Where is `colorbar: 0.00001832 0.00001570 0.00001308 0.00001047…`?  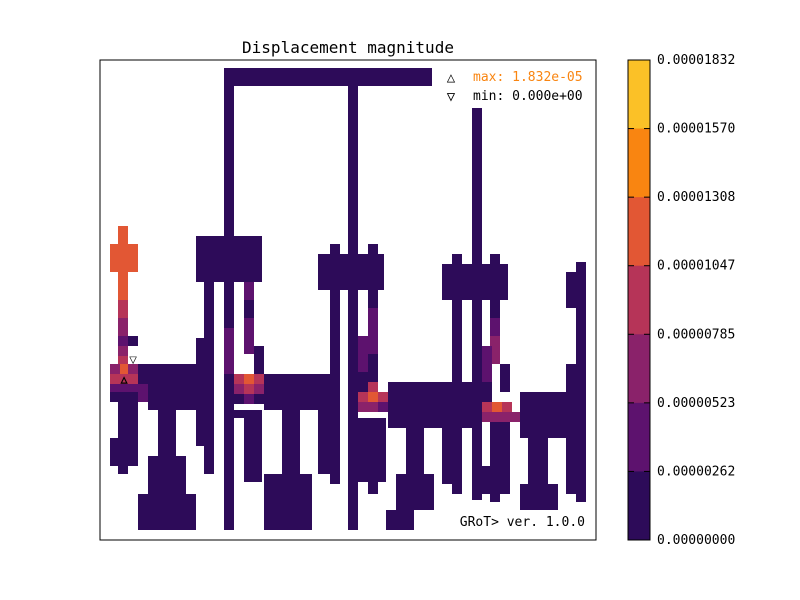
colorbar: 0.00001832 0.00001570 0.00001308 0.00001047… is located at coordinates (681, 300).